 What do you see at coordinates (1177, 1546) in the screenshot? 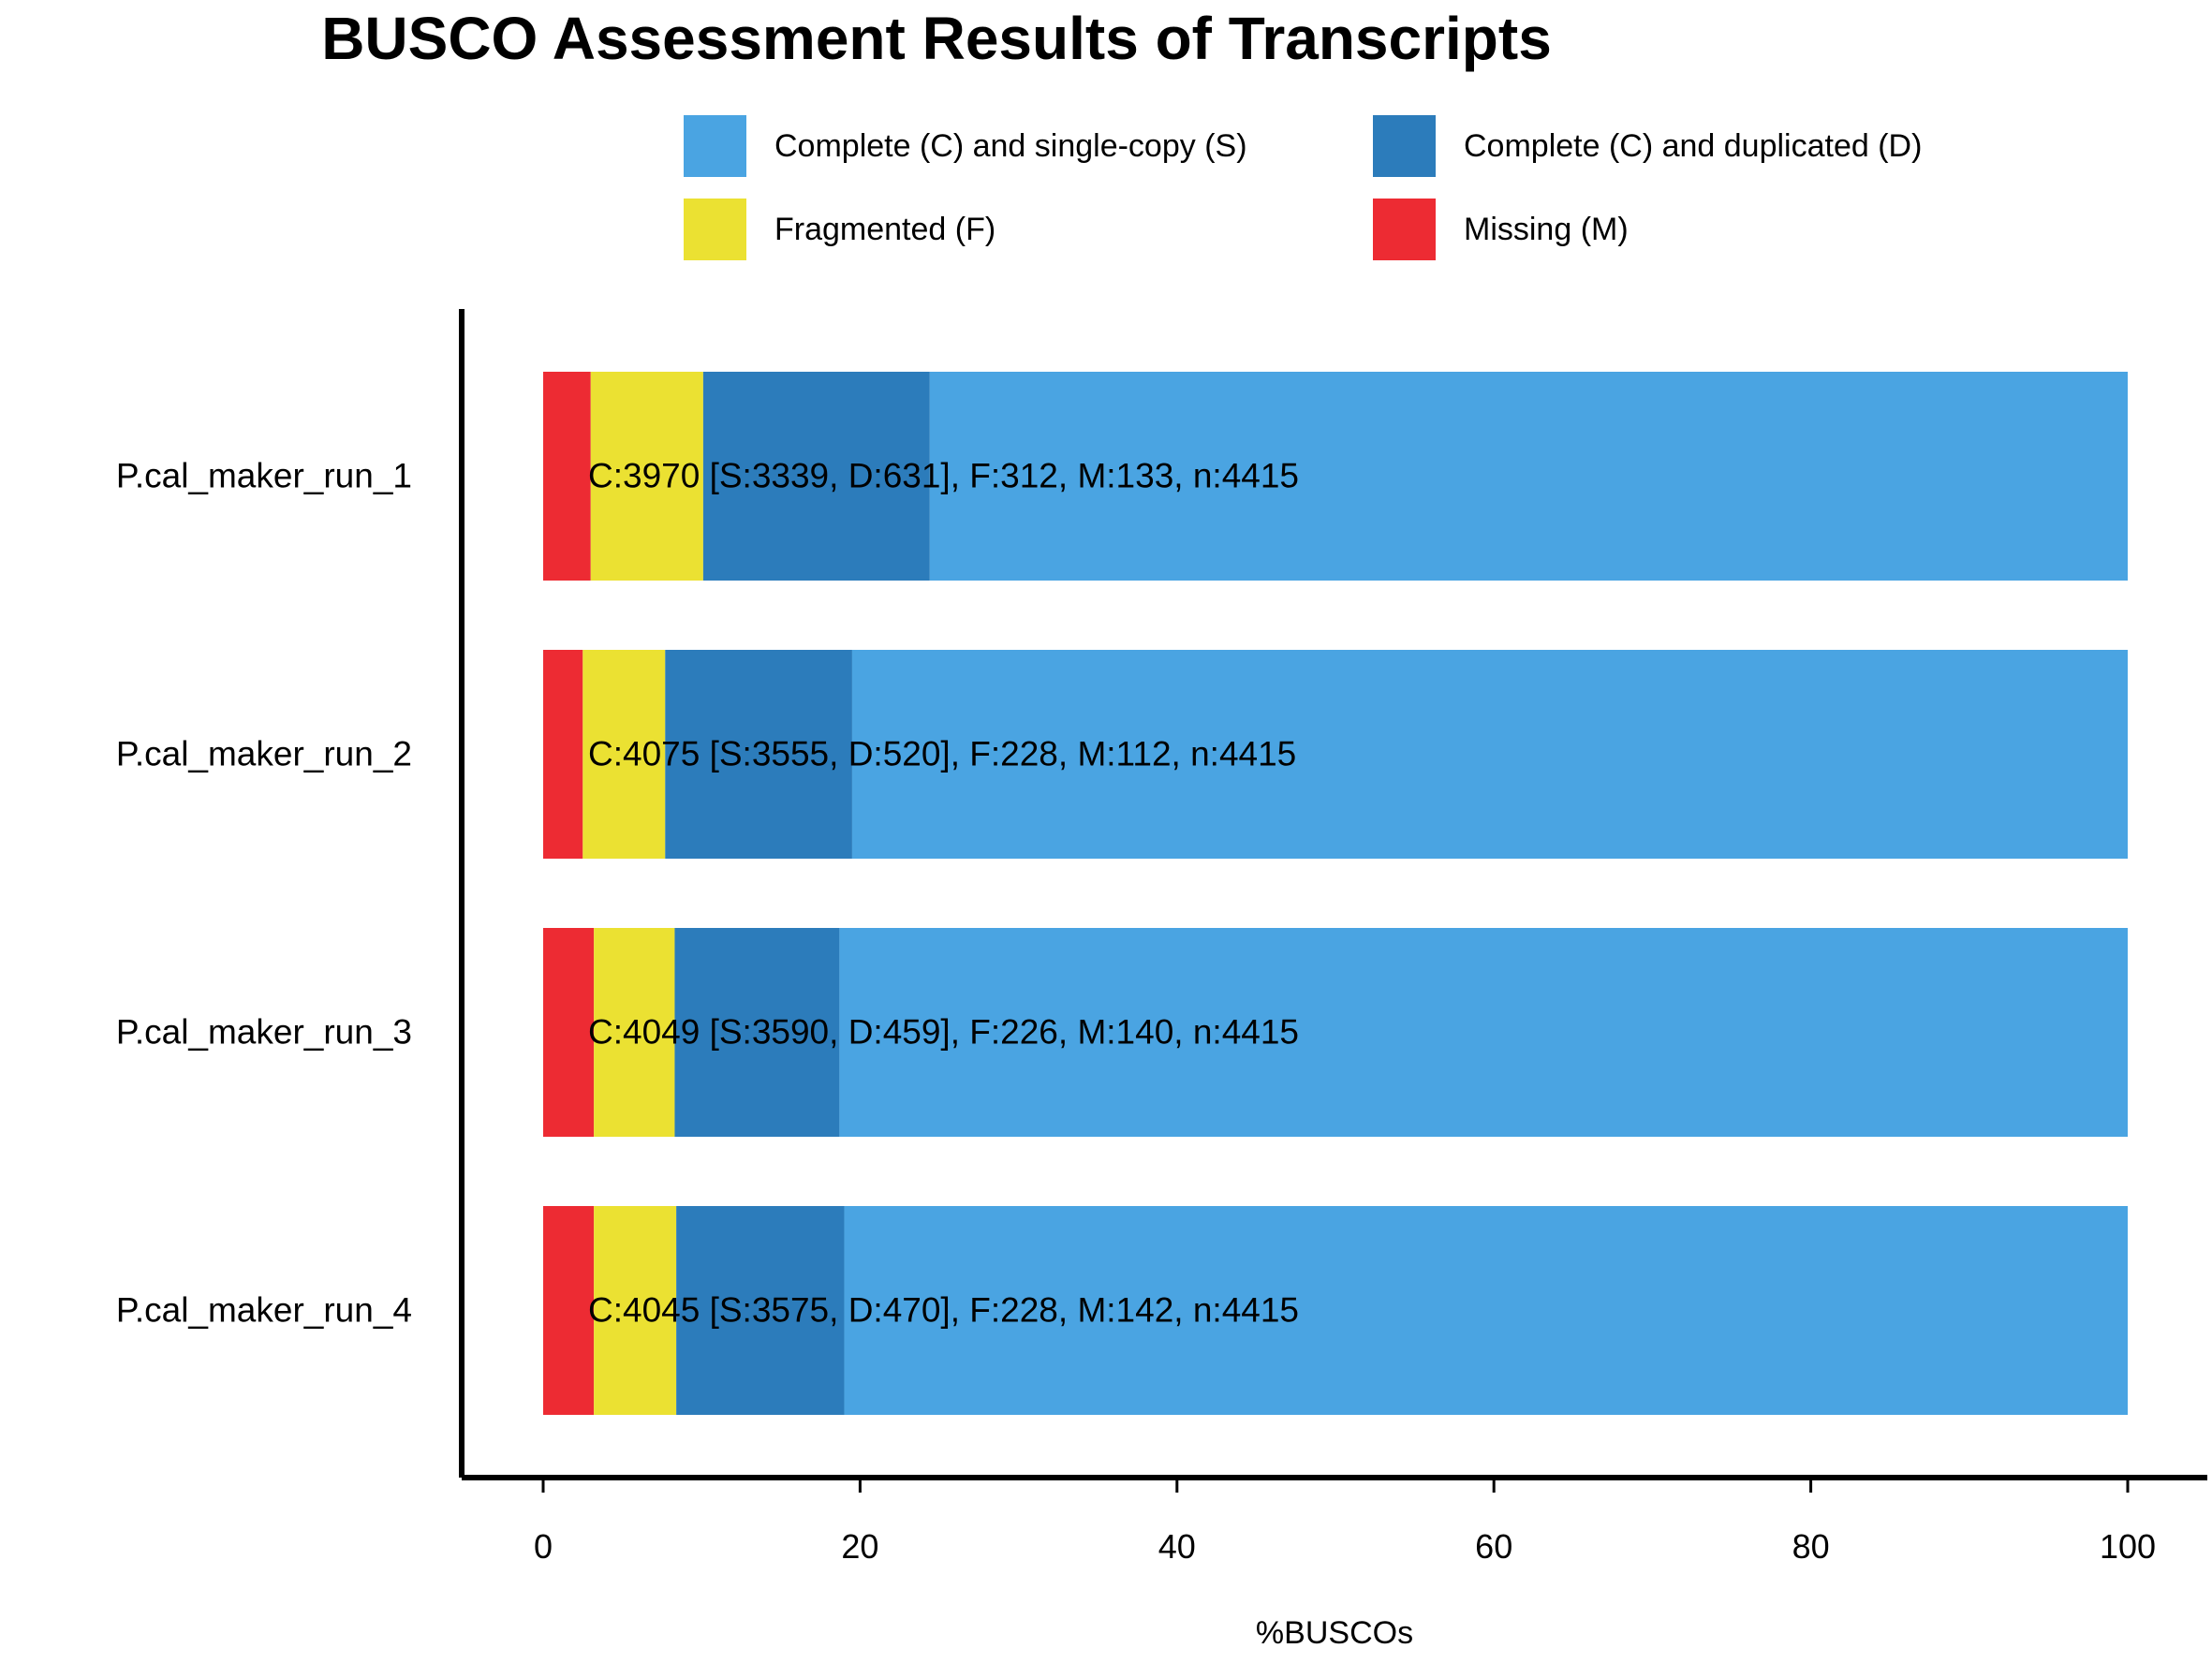
I see `x-tick-label: 40` at bounding box center [1177, 1546].